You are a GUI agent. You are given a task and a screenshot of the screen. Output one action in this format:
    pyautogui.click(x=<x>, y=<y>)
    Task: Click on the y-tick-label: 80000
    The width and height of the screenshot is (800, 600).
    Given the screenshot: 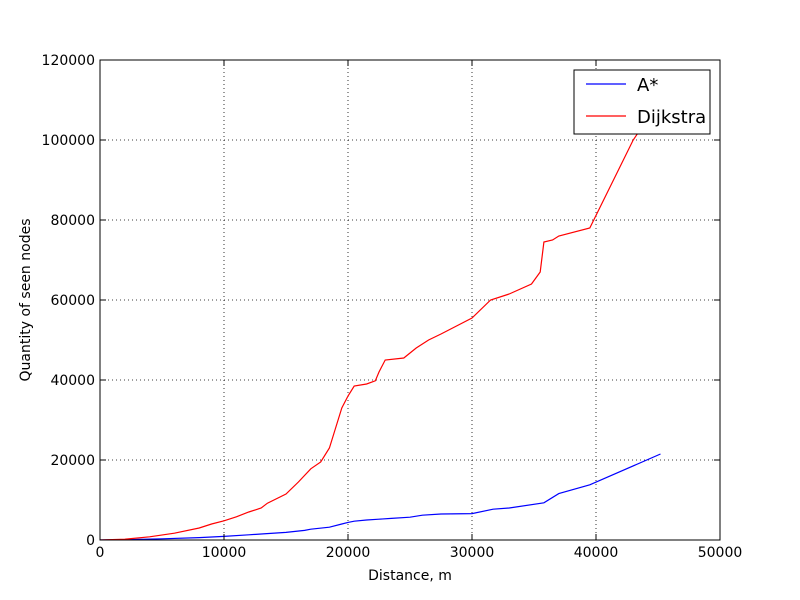 What is the action you would take?
    pyautogui.click(x=72, y=221)
    